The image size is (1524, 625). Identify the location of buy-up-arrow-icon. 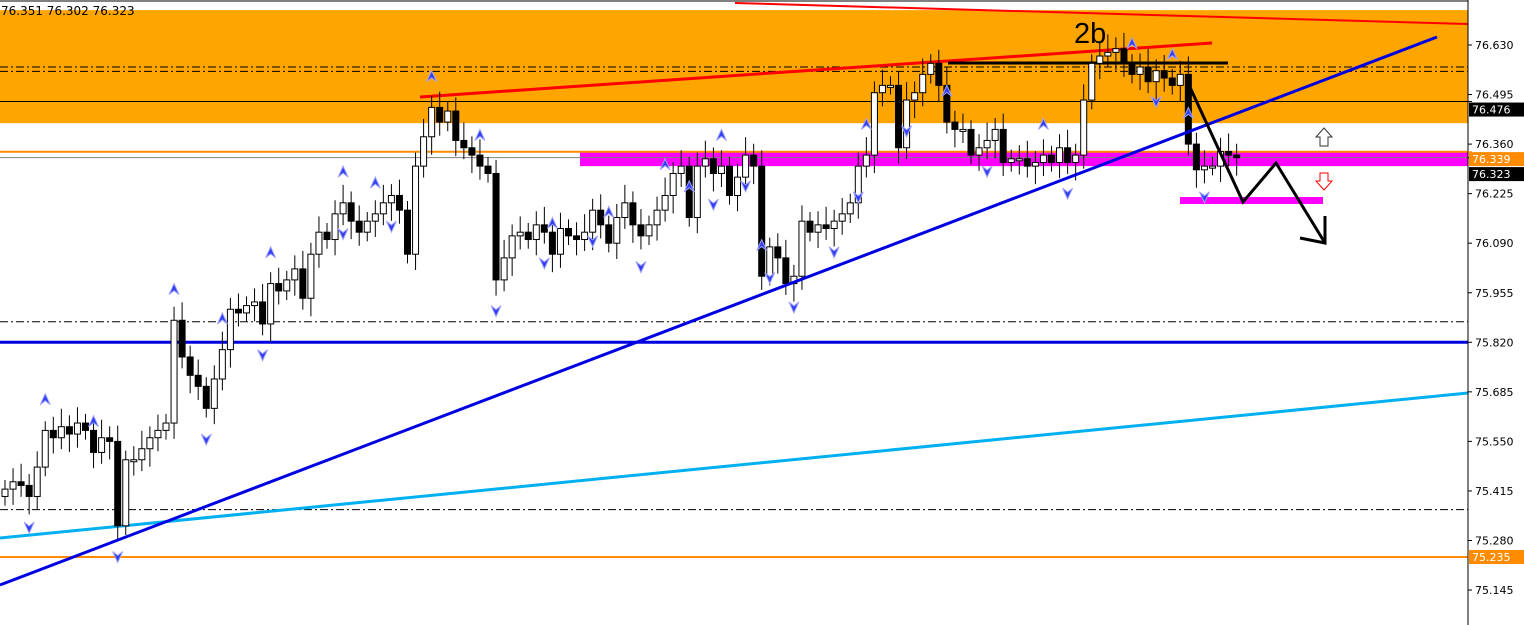
(1324, 137).